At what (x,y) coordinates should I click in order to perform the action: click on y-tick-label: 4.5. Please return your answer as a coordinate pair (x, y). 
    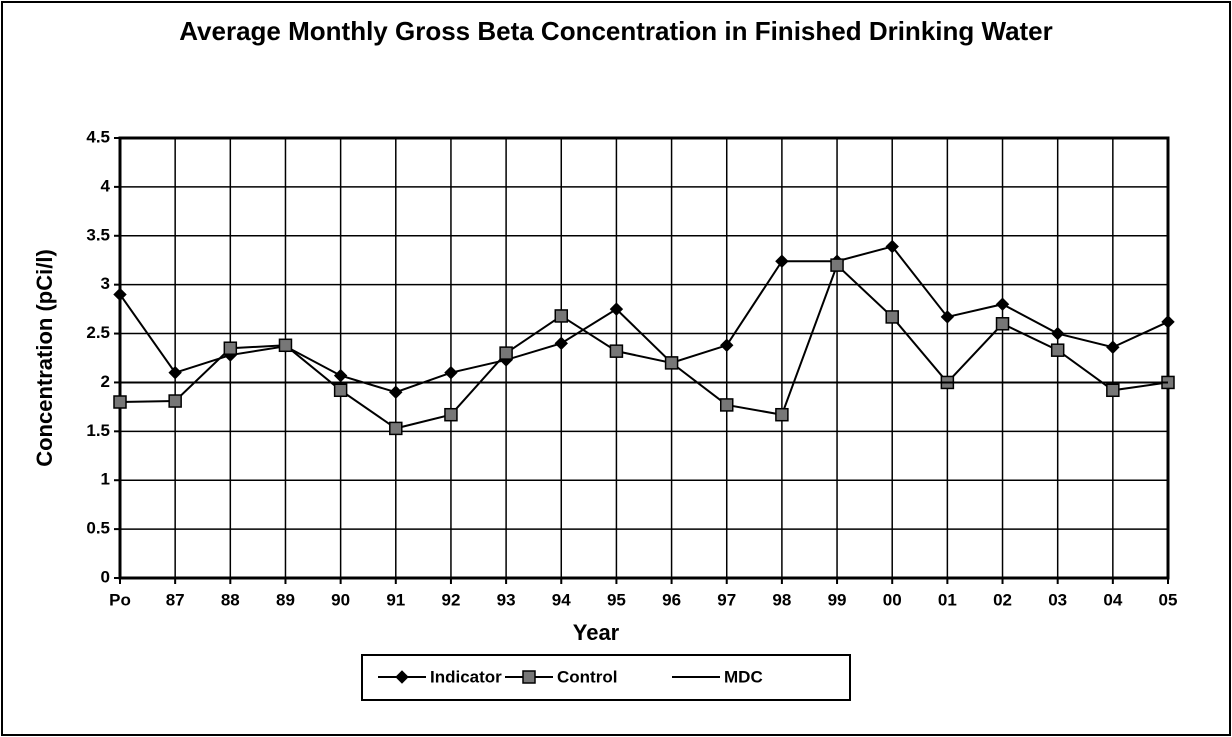
    Looking at the image, I should click on (98, 136).